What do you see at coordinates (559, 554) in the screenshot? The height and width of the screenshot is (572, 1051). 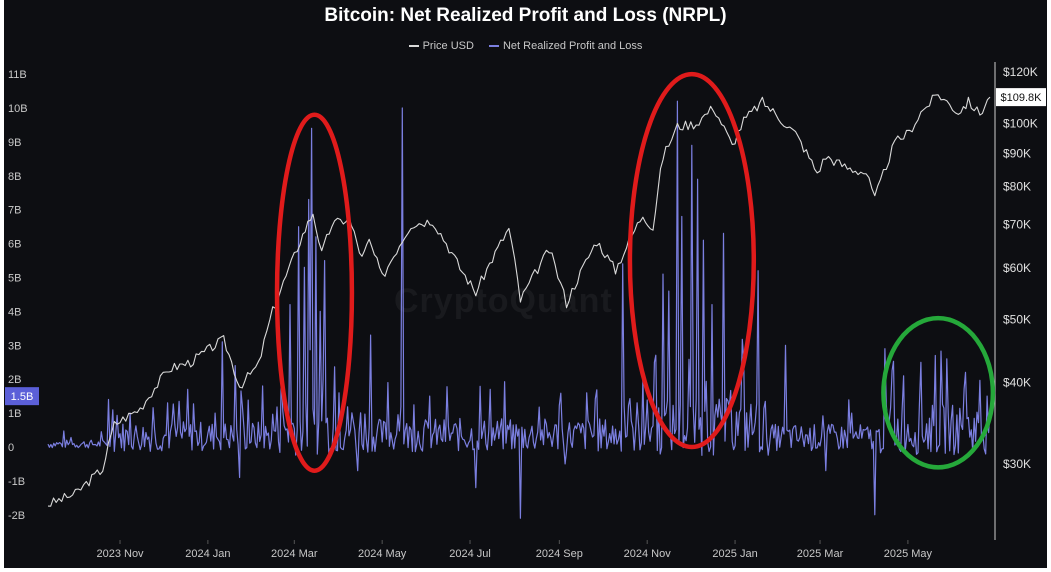 I see `x-tick-label: 2024 Sep` at bounding box center [559, 554].